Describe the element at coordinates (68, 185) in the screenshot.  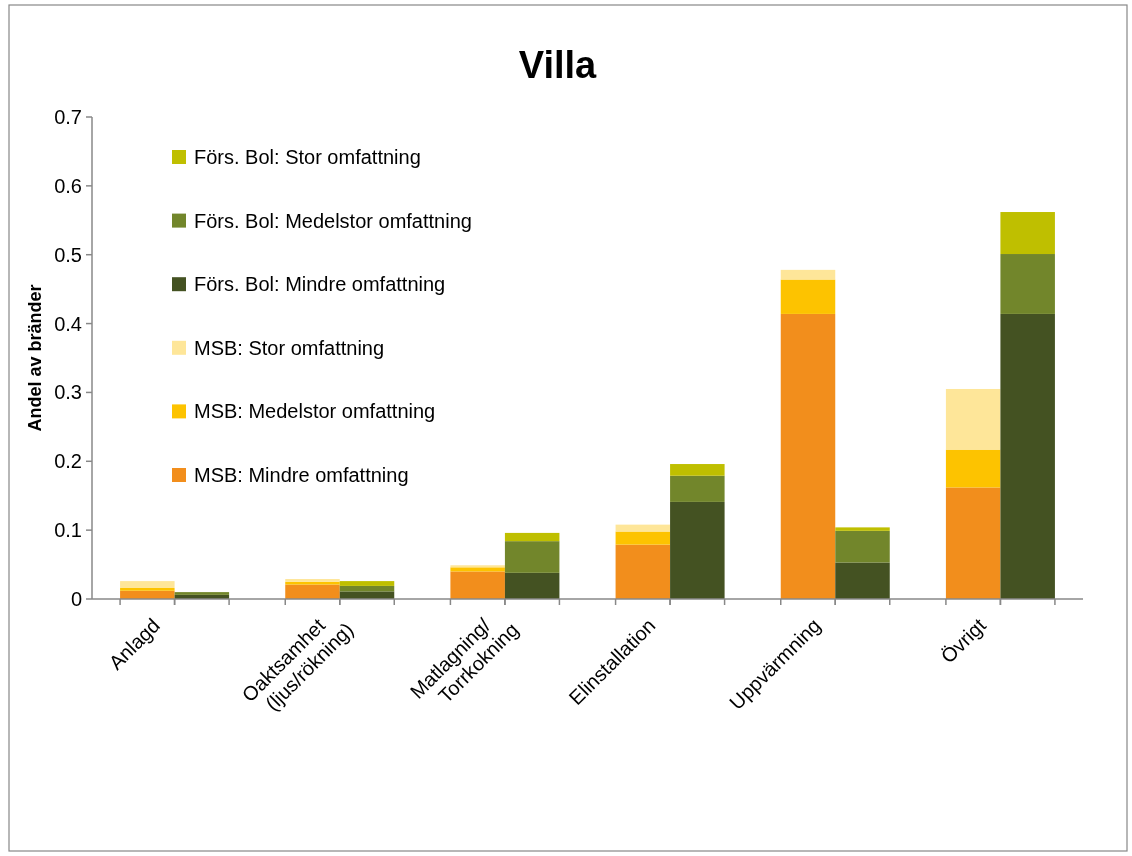
I see `y-tick-label: 0.6` at that location.